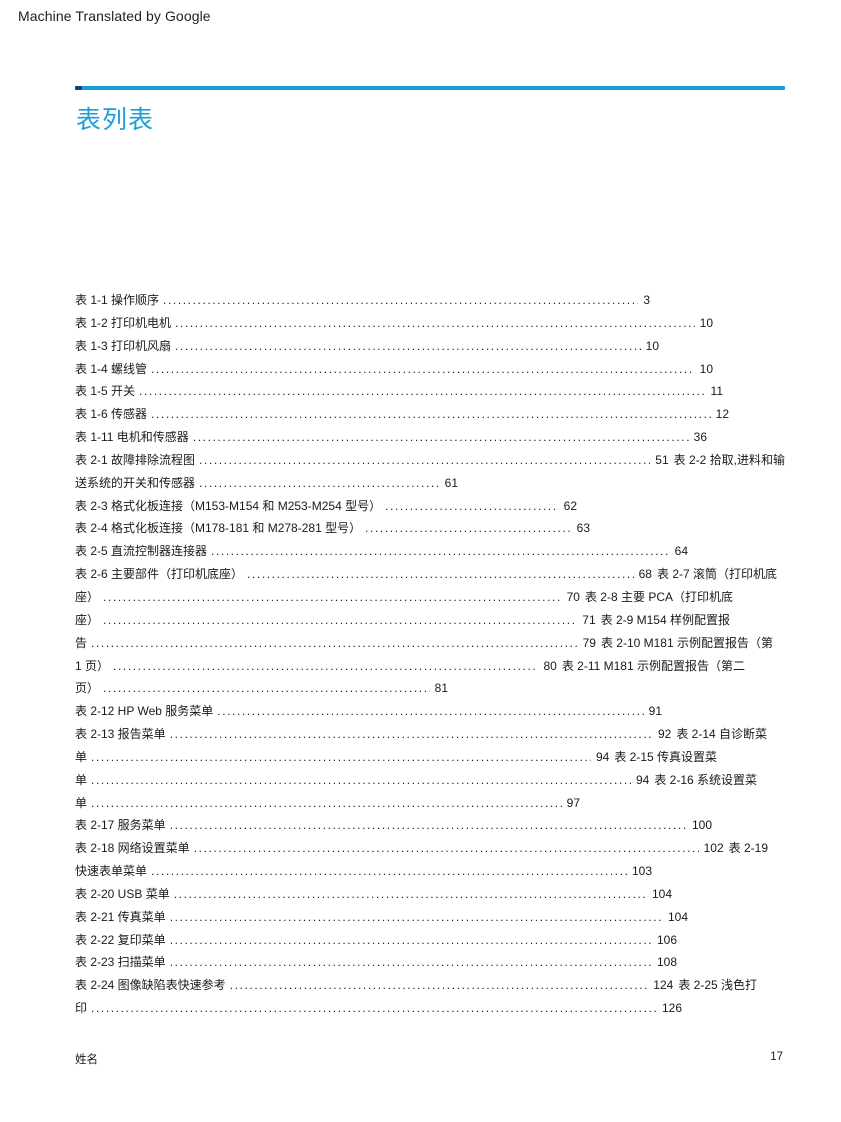 Image resolution: width=841 pixels, height=1122 pixels. I want to click on footer-name-label: 姓名, so click(86, 1060).